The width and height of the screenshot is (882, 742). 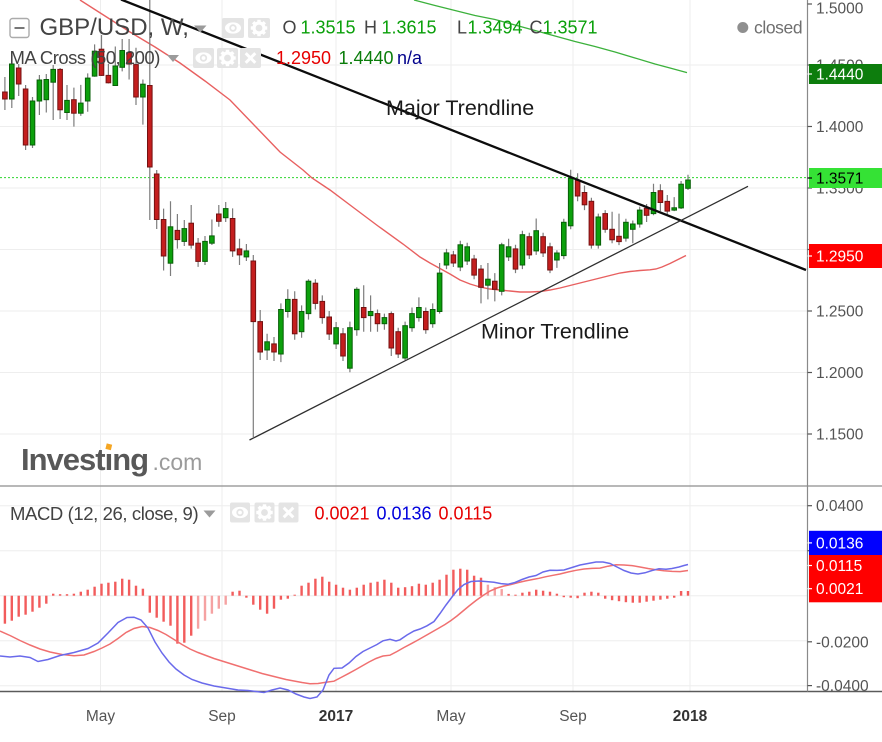 What do you see at coordinates (840, 127) in the screenshot?
I see `svg-text: 1.4000` at bounding box center [840, 127].